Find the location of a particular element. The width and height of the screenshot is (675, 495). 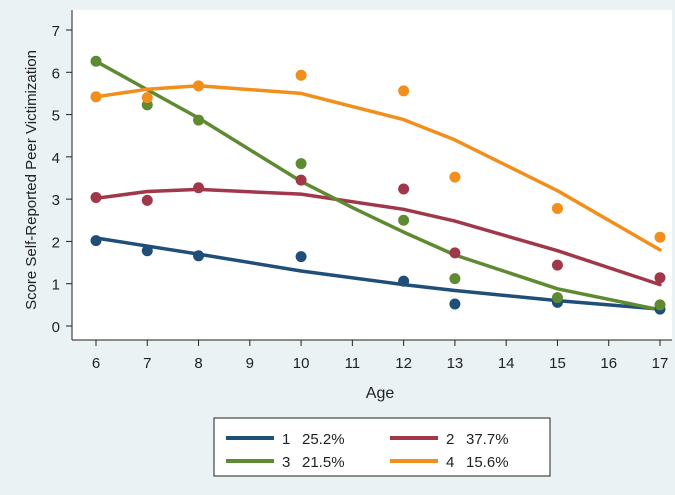

x-tick-label: 12 is located at coordinates (403, 363).